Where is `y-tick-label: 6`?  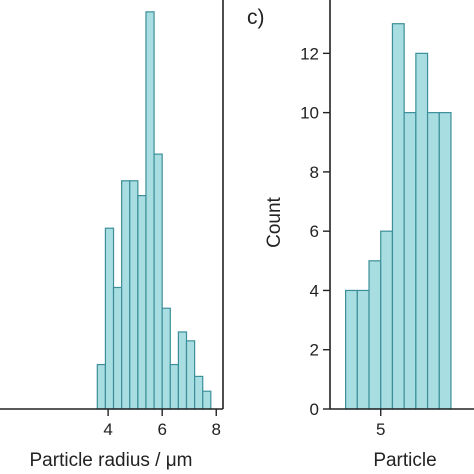 y-tick-label: 6 is located at coordinates (314, 231).